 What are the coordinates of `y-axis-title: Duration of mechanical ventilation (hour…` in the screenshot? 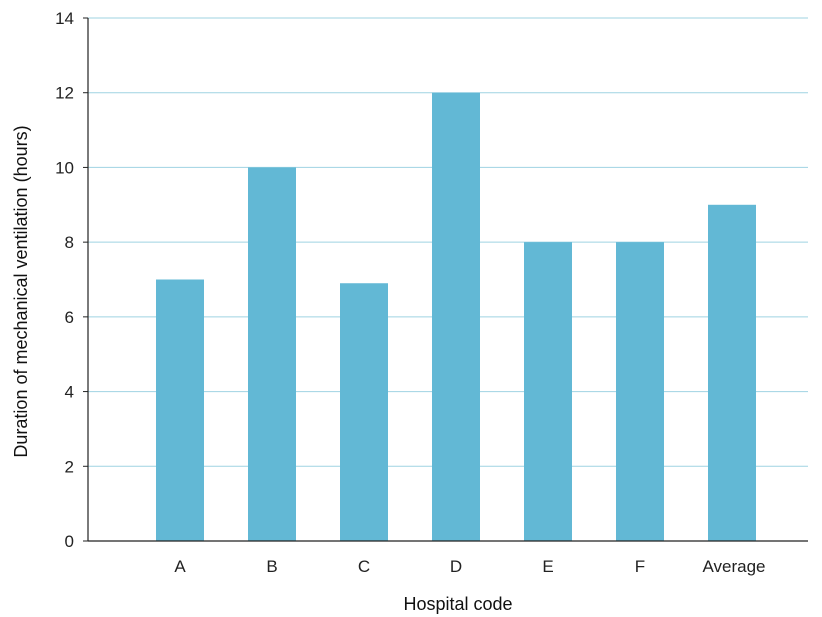 It's located at (21, 291).